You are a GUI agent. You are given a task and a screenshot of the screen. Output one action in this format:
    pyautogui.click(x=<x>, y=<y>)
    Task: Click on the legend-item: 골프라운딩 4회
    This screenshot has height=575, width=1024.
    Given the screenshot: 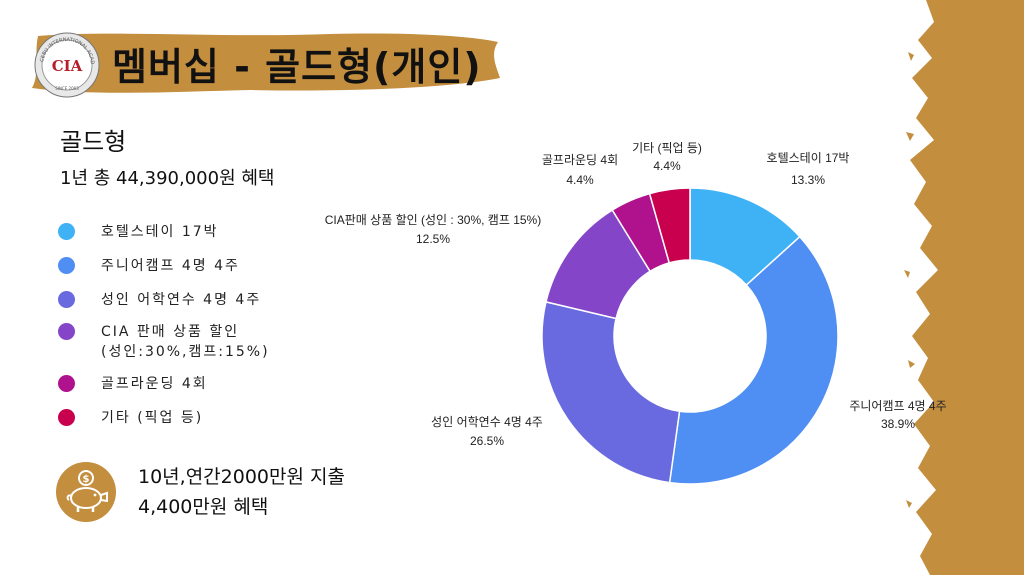 What is the action you would take?
    pyautogui.click(x=133, y=384)
    